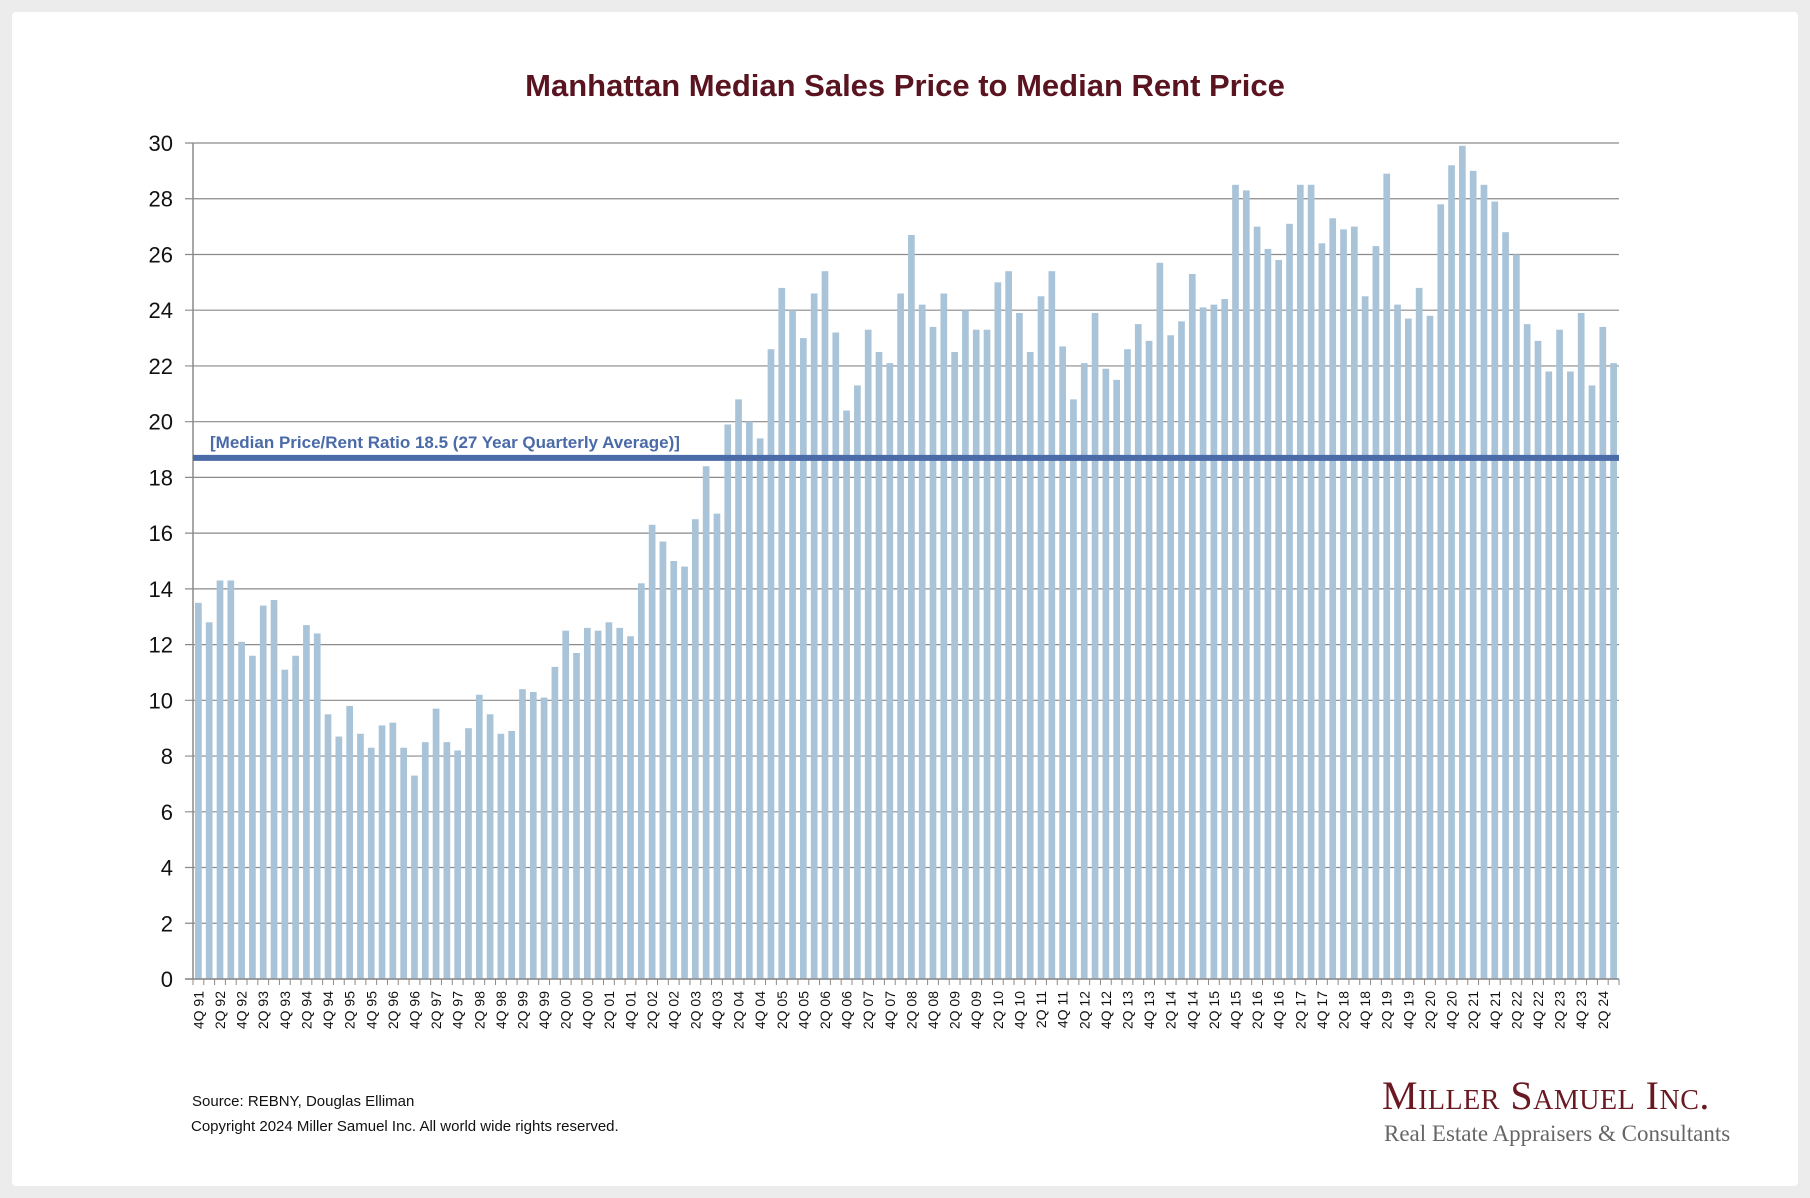 Image resolution: width=1810 pixels, height=1198 pixels. I want to click on x-tick-label: 4Q 19, so click(1408, 1010).